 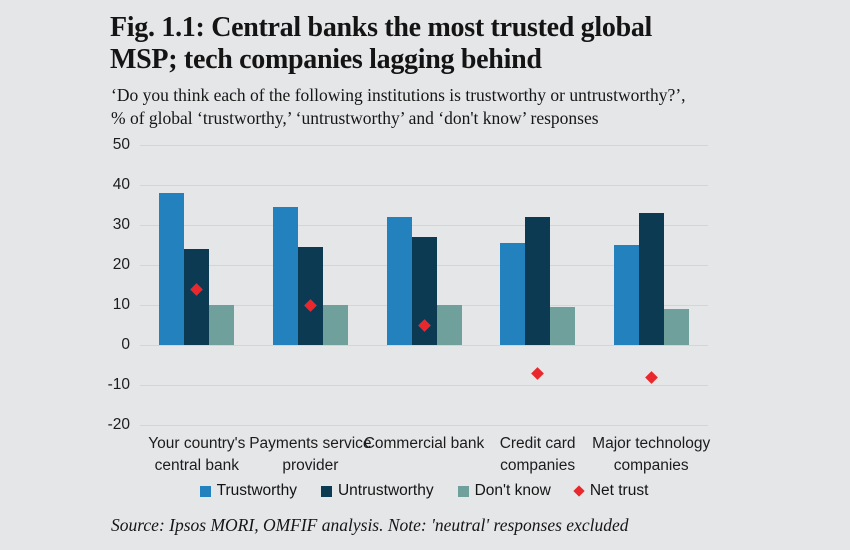 I want to click on y-axis-tick-label: 50, so click(x=121, y=144).